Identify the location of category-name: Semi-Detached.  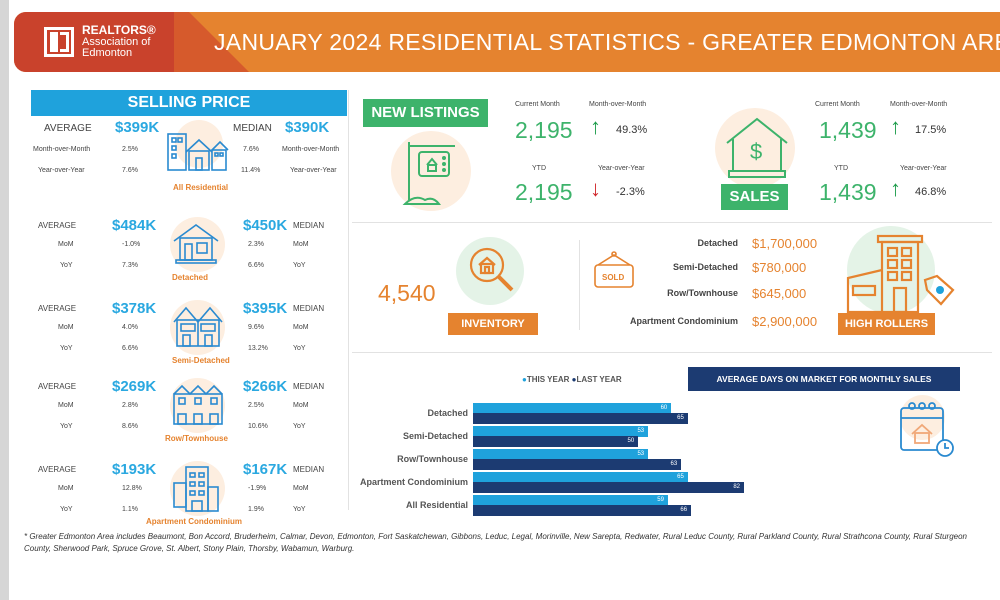
(201, 360).